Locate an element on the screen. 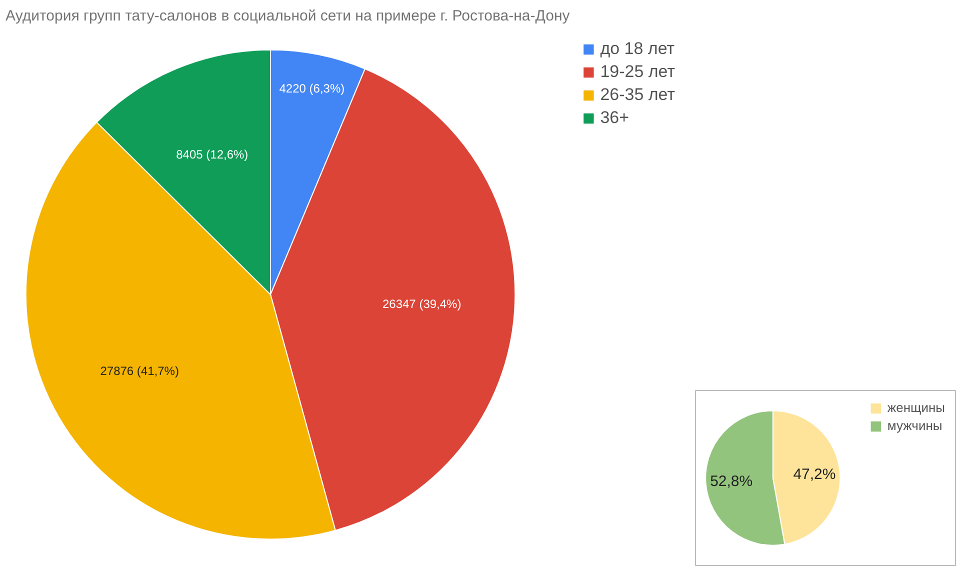 This screenshot has width=975, height=583. data-label: 47,2% is located at coordinates (814, 474).